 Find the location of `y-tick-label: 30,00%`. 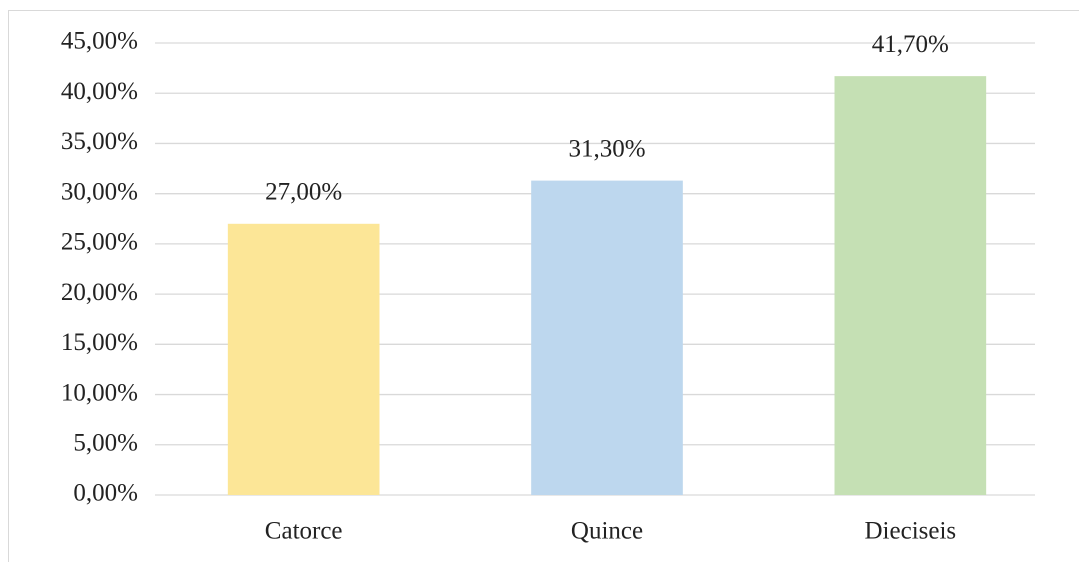

y-tick-label: 30,00% is located at coordinates (99, 191).